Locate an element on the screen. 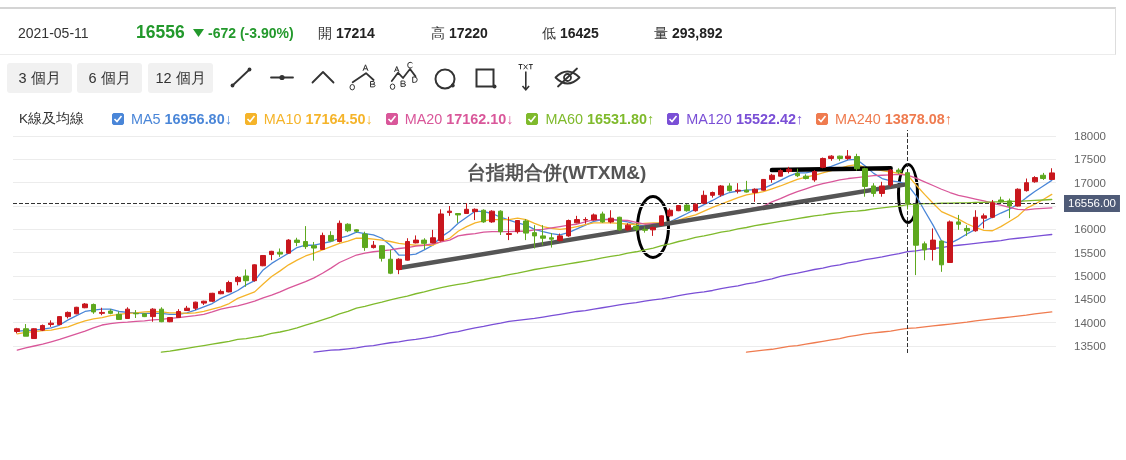 The width and height of the screenshot is (1126, 460). text: 6 個月 is located at coordinates (109, 77).